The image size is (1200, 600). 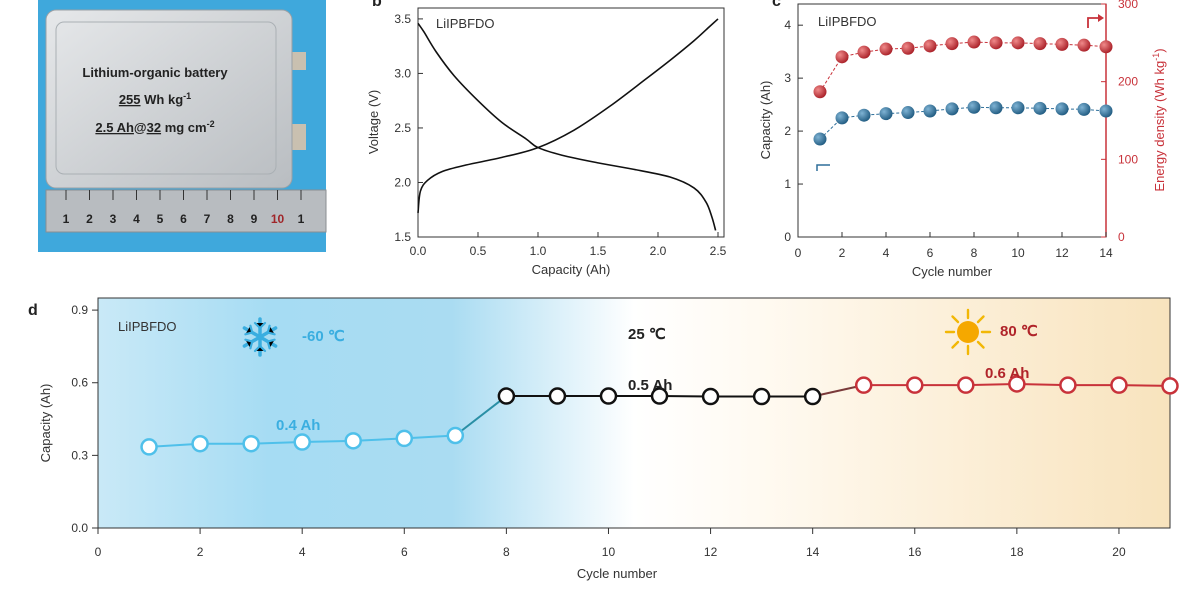 I want to click on chart-d-legend: LiIPBFDO, so click(x=147, y=326).